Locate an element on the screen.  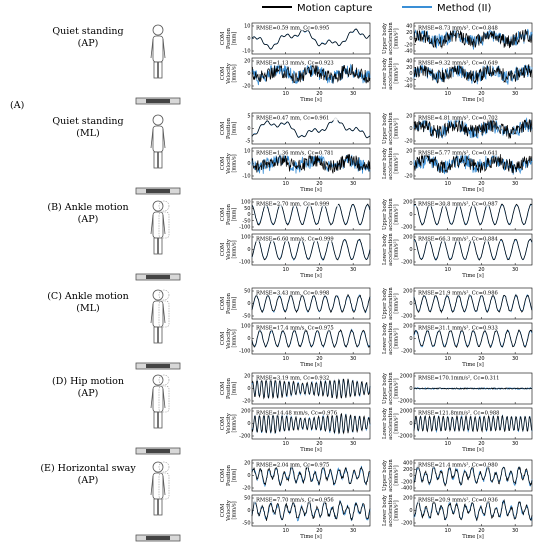
row-c-upper-accel-ylabel: [mm/s²] is located at coordinates (397, 303).